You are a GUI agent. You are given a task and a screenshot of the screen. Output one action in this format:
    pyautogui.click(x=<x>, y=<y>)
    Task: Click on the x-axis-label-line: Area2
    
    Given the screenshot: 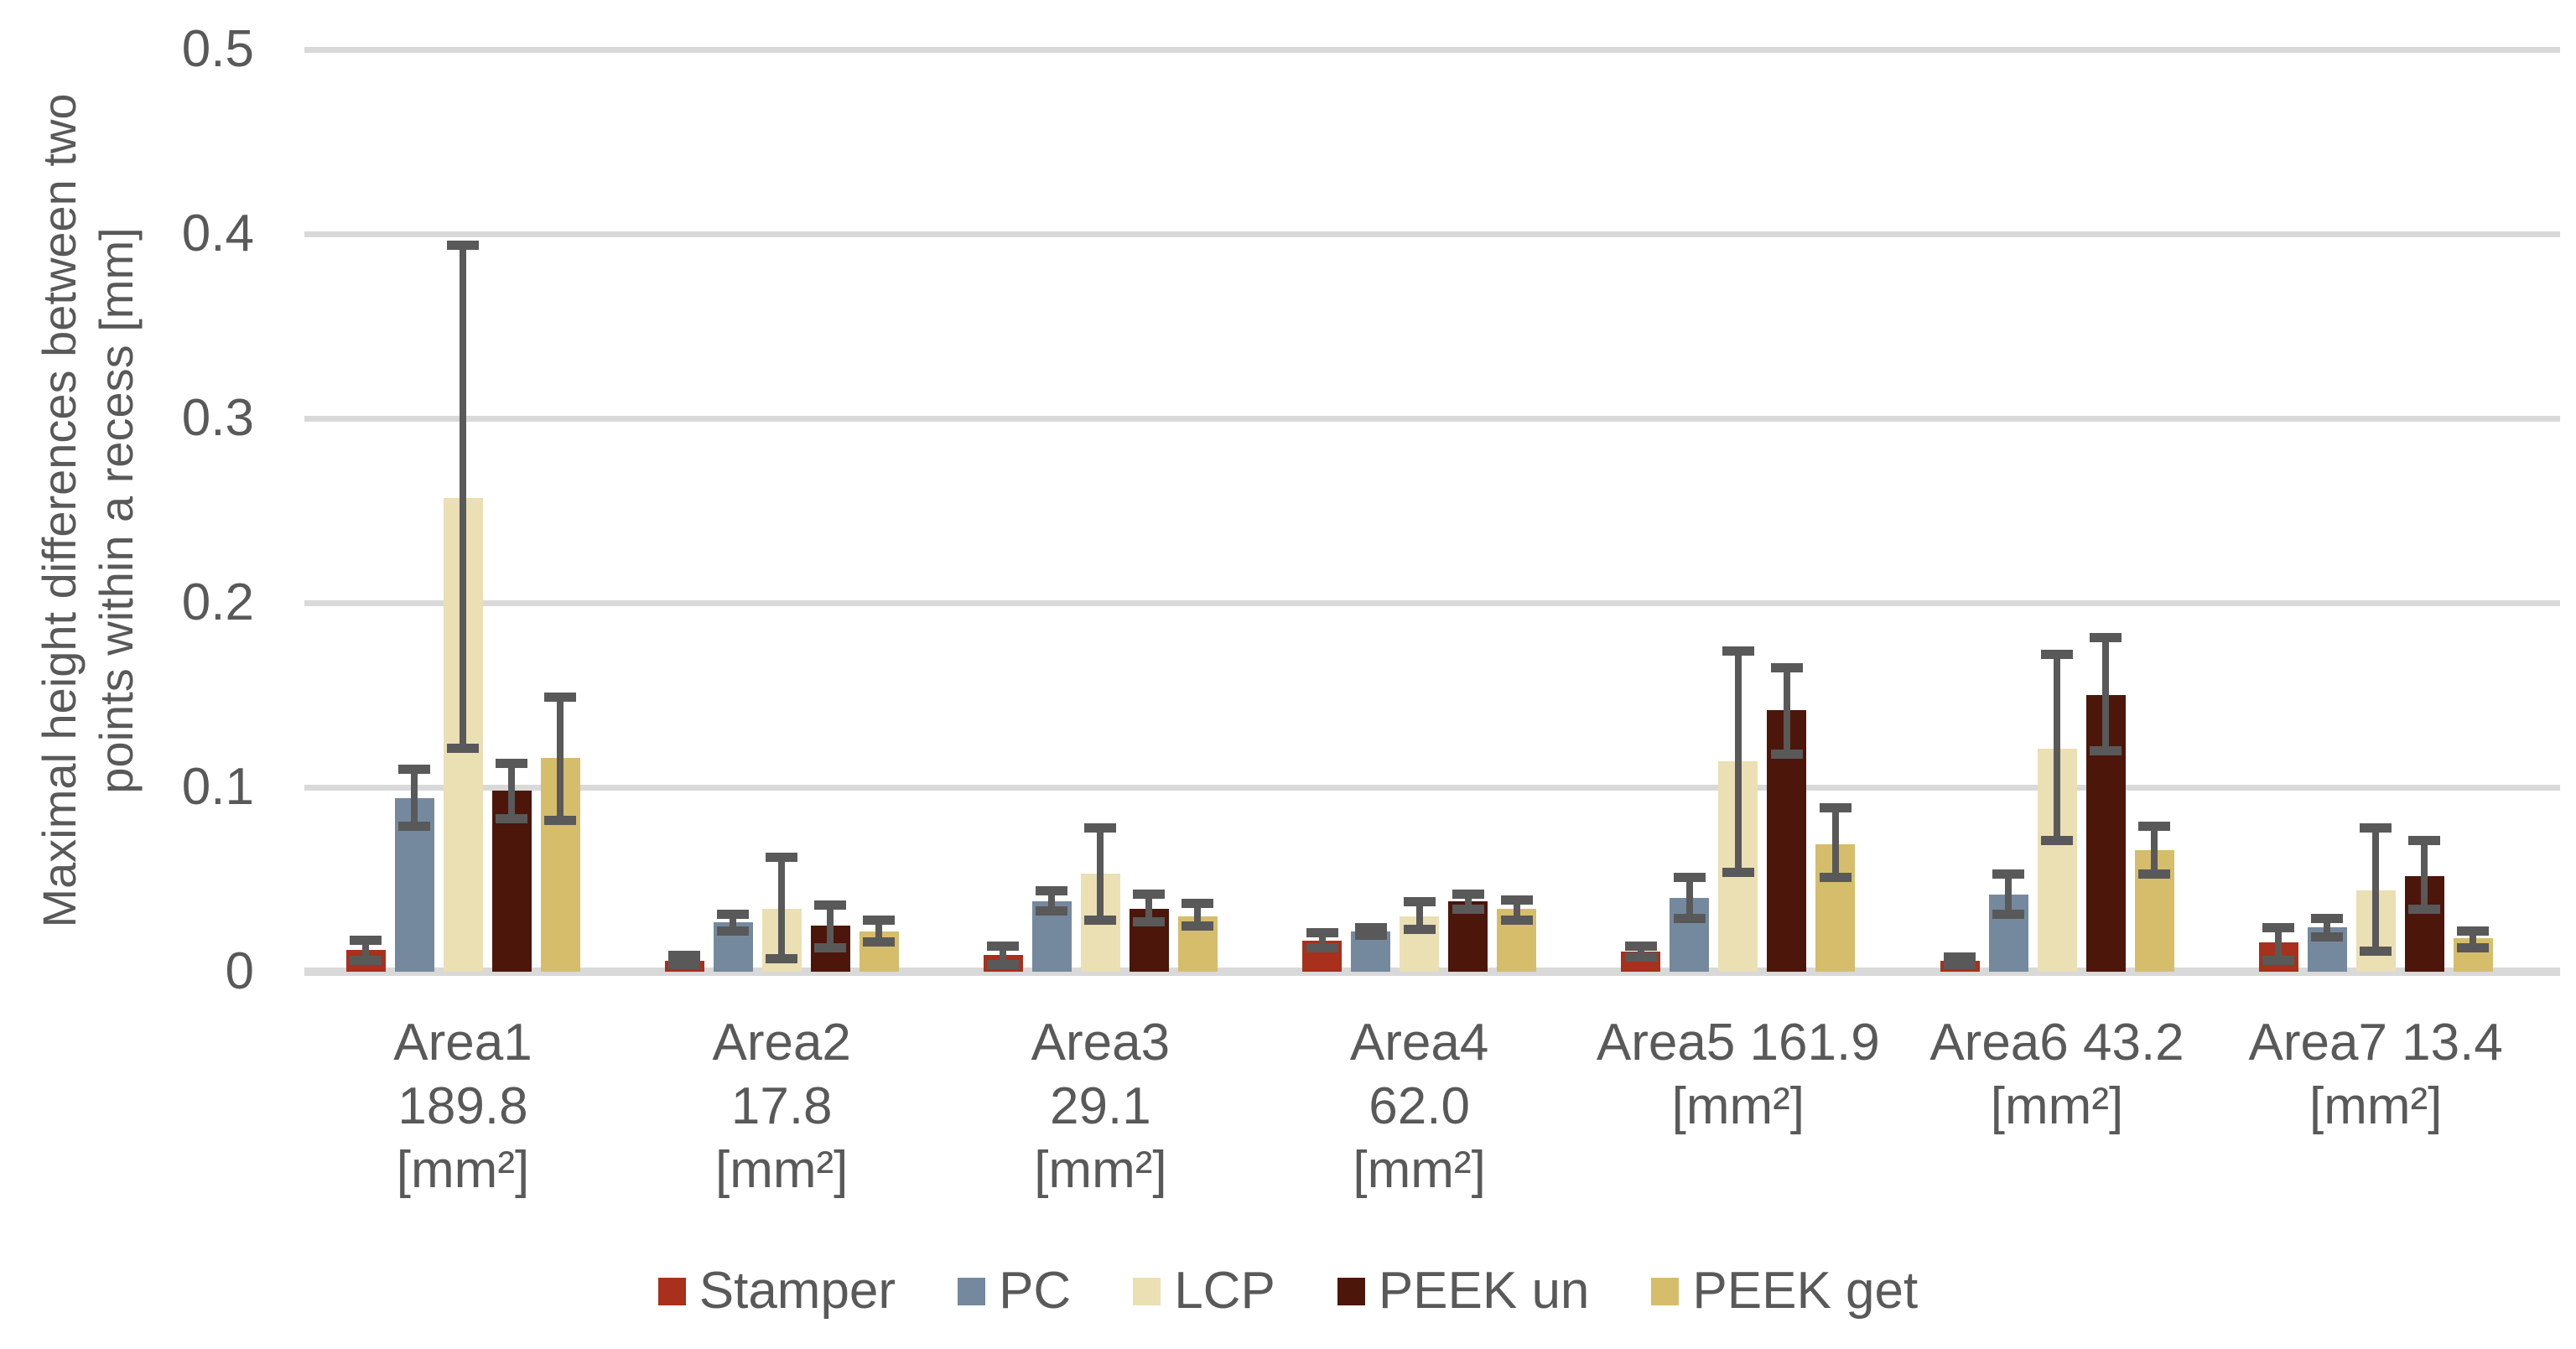 What is the action you would take?
    pyautogui.click(x=781, y=1042)
    